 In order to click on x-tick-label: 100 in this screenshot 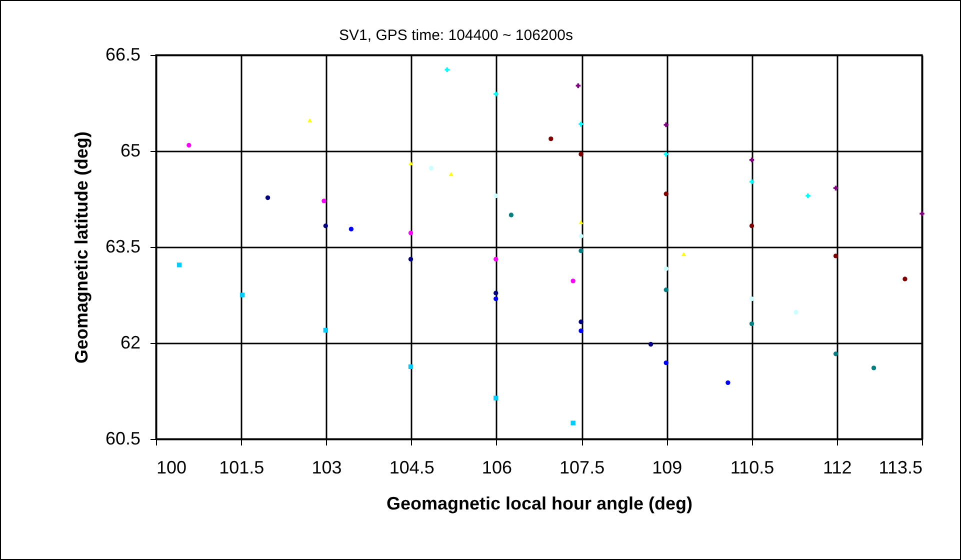, I will do `click(171, 468)`.